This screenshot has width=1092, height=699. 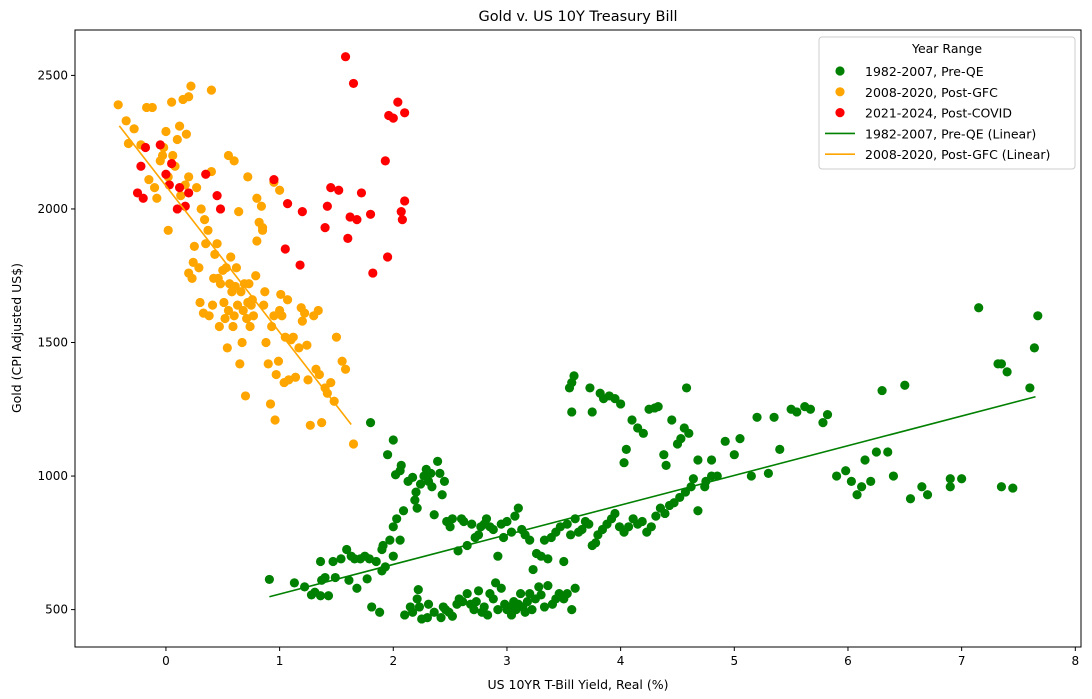 What do you see at coordinates (52, 75) in the screenshot?
I see `y-tick-label: 2500` at bounding box center [52, 75].